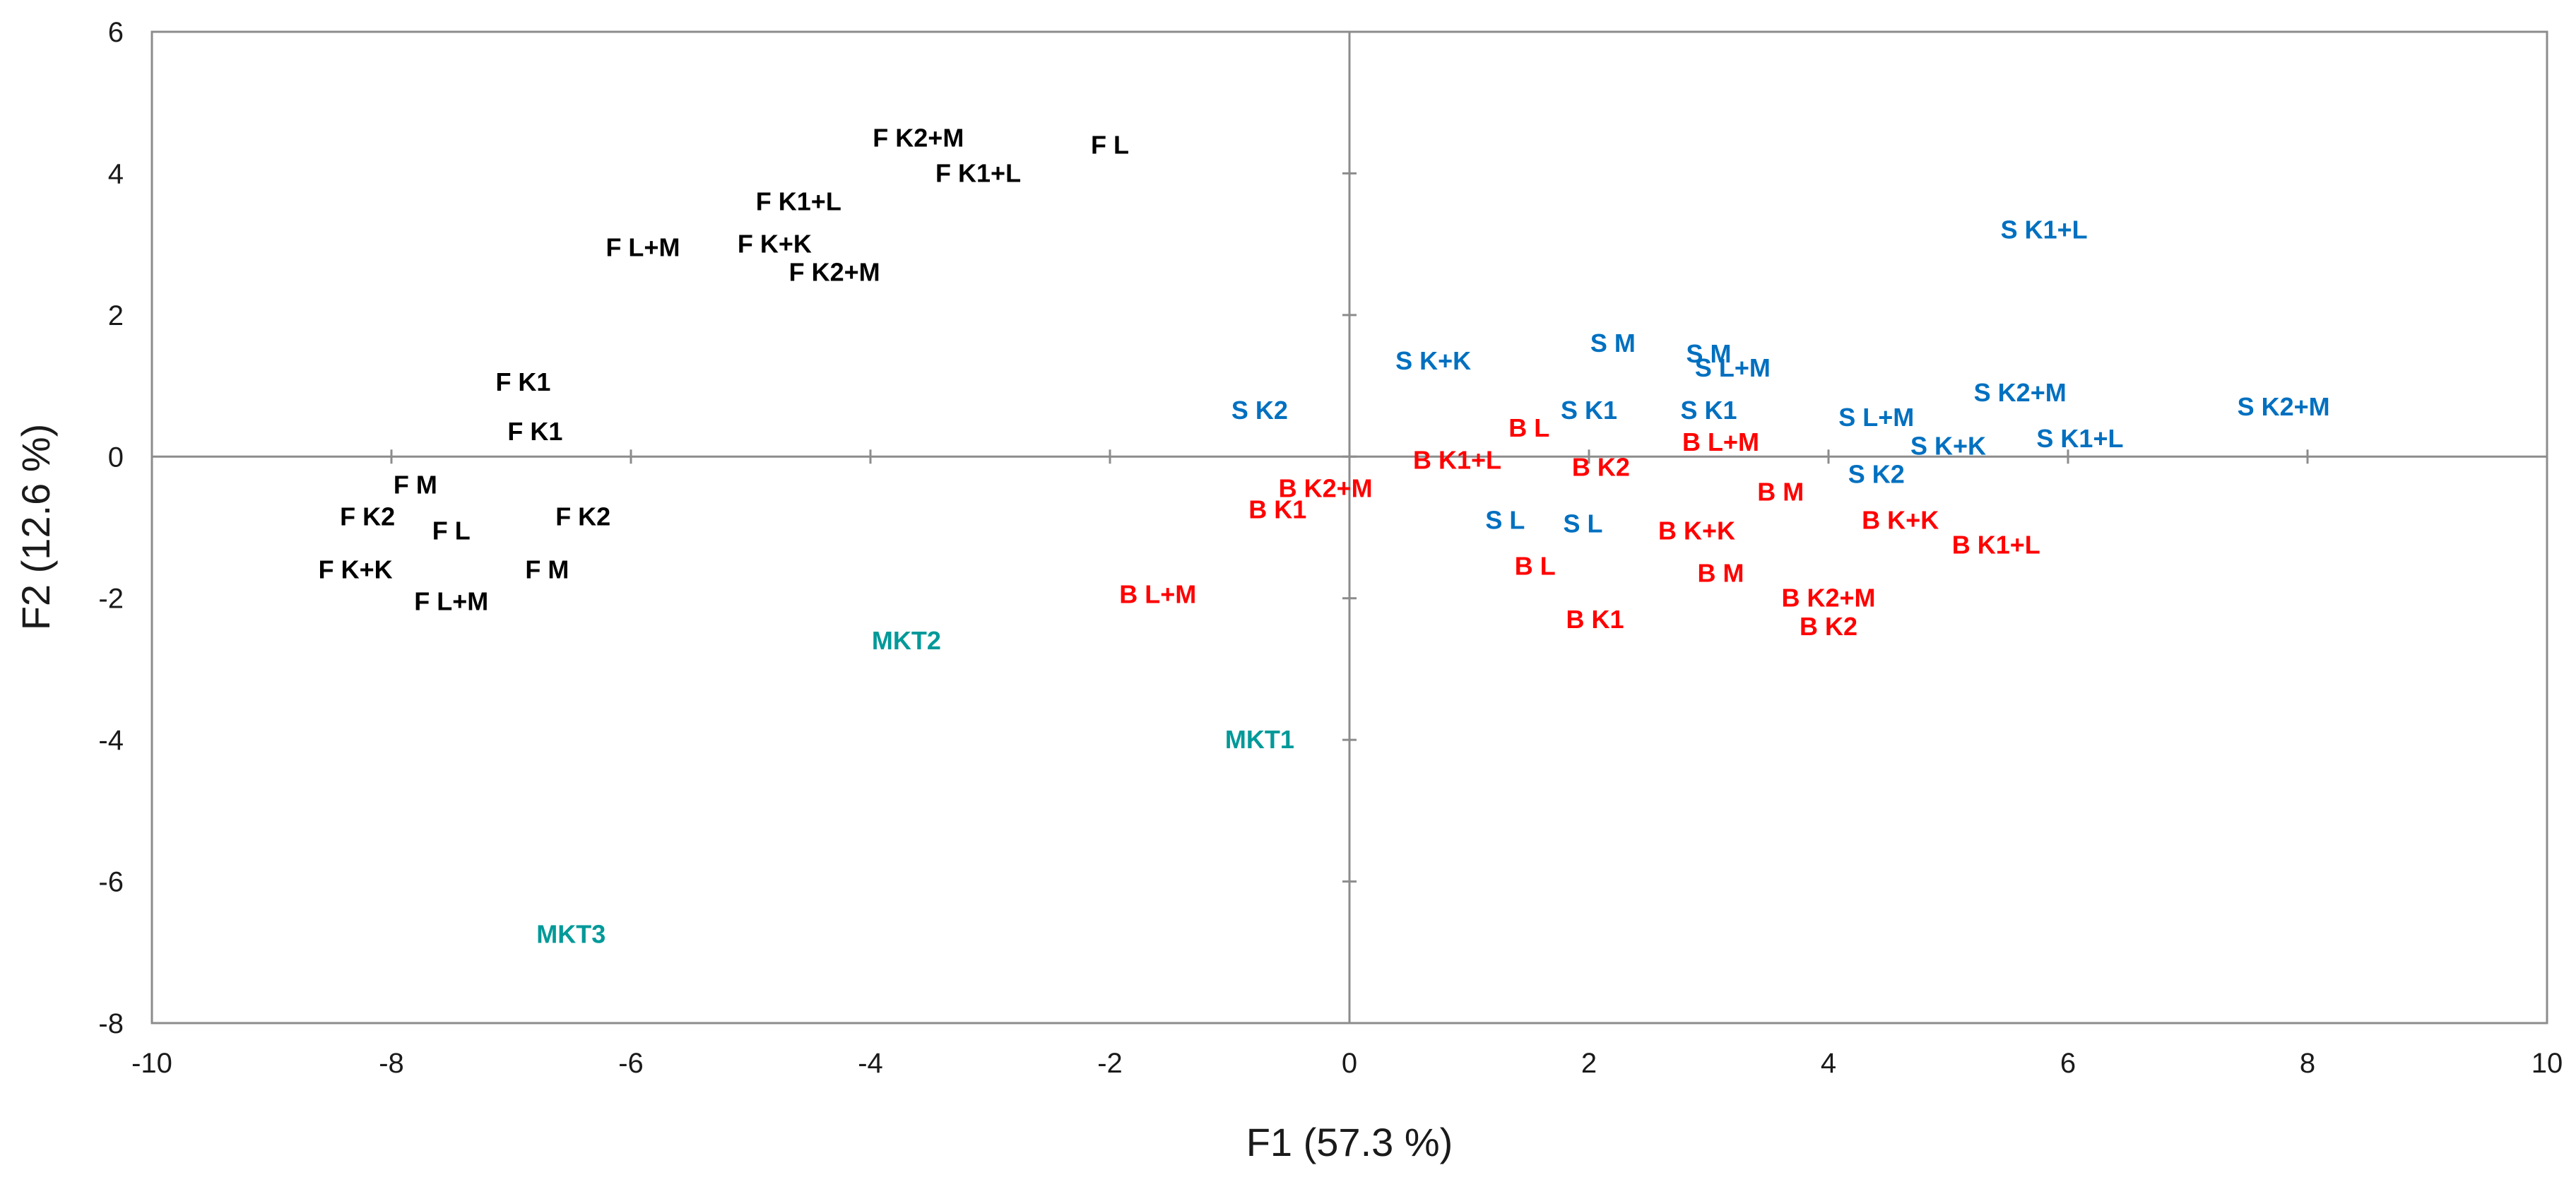 This screenshot has height=1187, width=2576. I want to click on y-axis-title: F2 (12.6 %), so click(35, 527).